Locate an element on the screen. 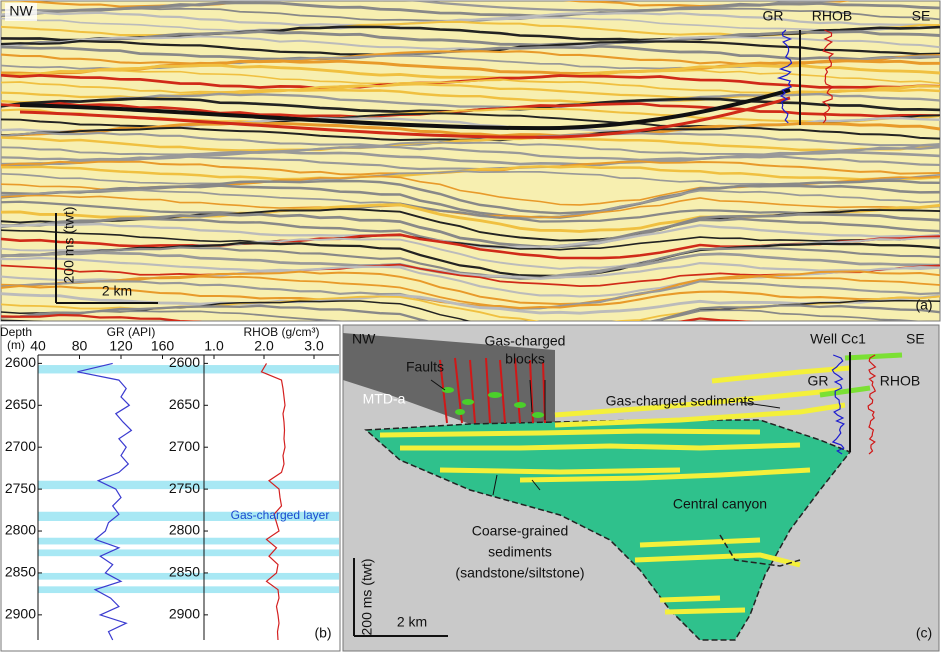 The width and height of the screenshot is (941, 657). coarse-label: Coarse-grained is located at coordinates (520, 531).